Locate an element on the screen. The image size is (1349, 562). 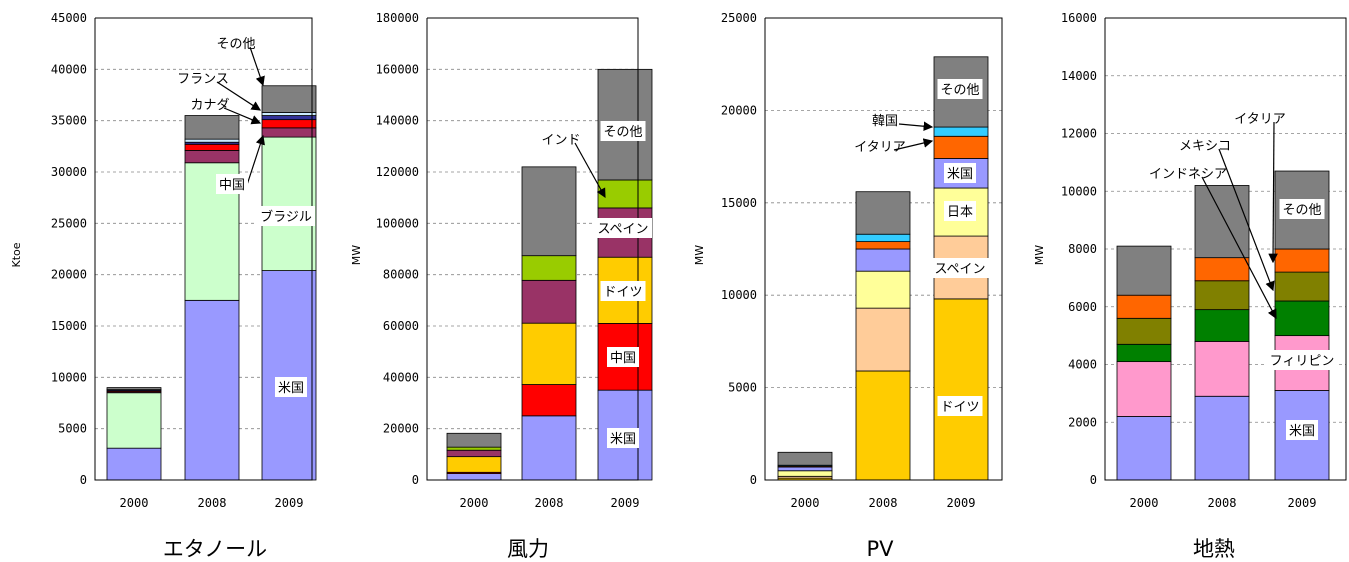
y-tick-label: 25000 is located at coordinates (69, 223).